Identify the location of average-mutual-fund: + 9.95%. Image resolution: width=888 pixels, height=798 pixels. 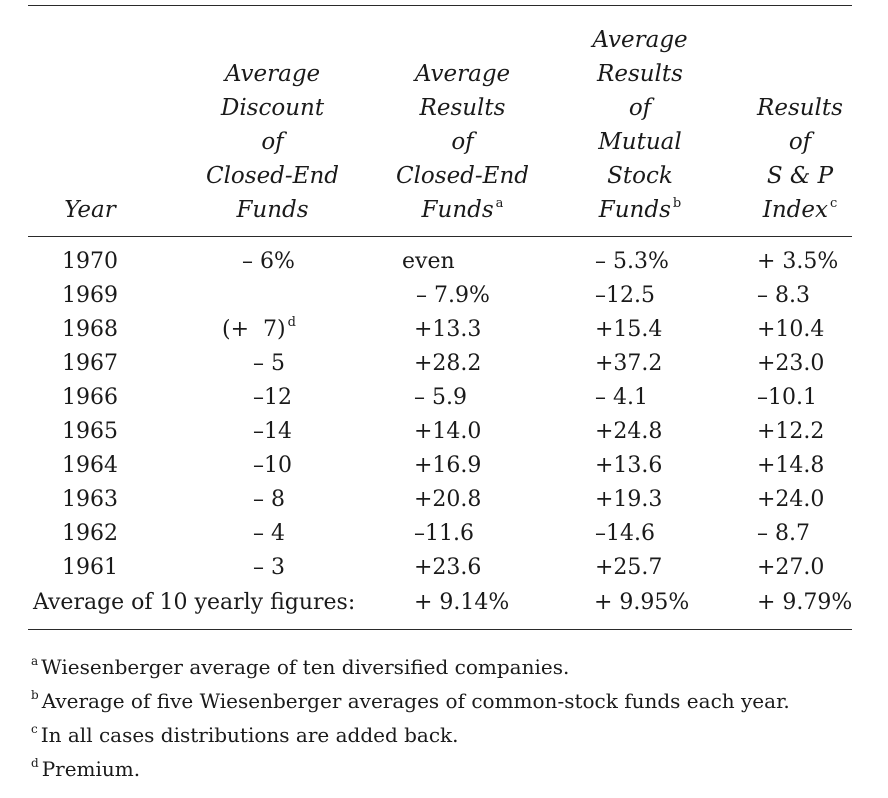
(642, 602).